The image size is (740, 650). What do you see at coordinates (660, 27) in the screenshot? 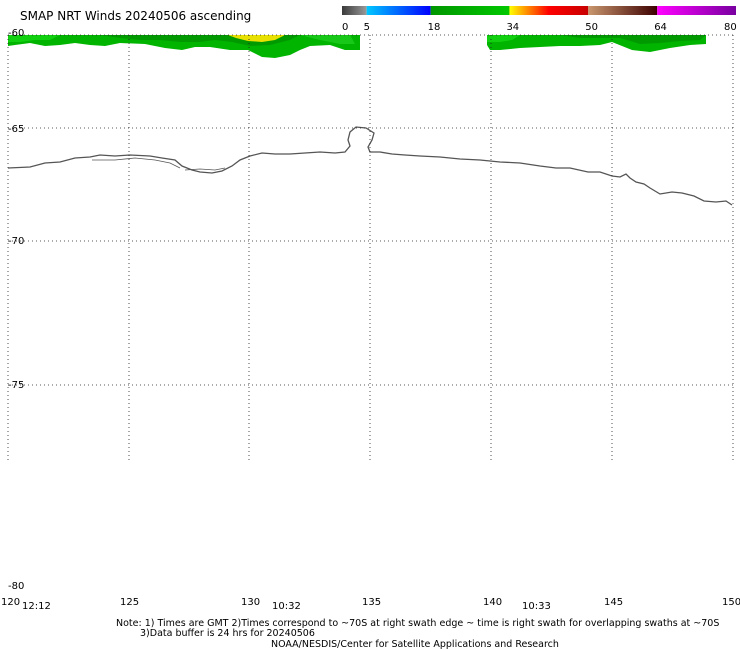
I see `colorbar-tick-label: 64` at bounding box center [660, 27].